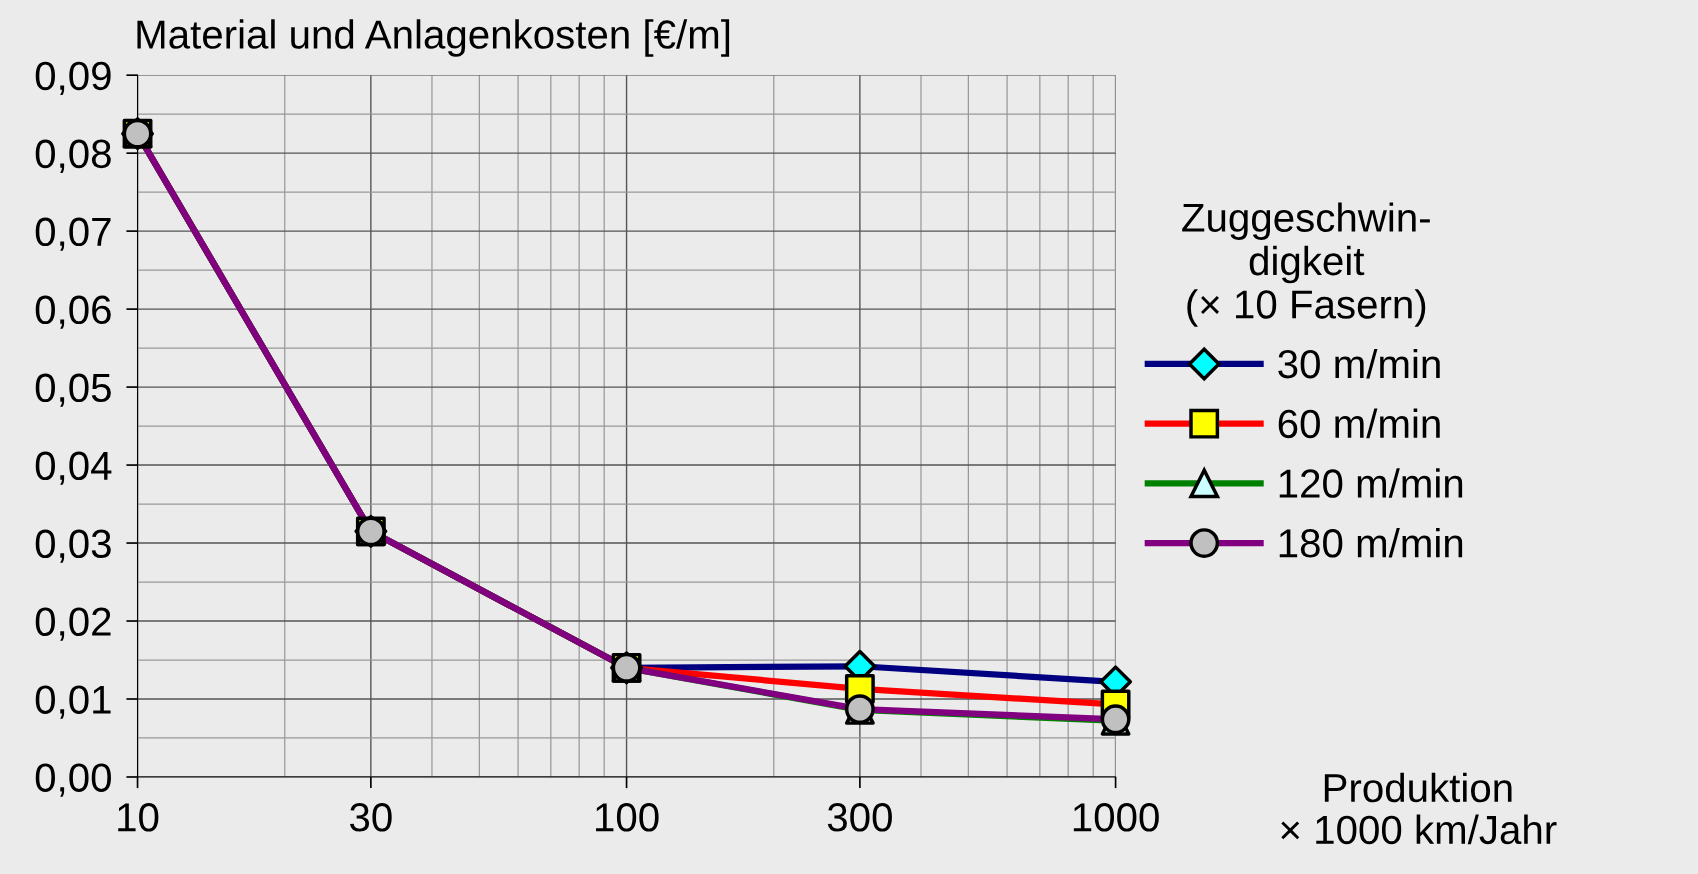  What do you see at coordinates (371, 817) in the screenshot?
I see `x-tick-label: 30` at bounding box center [371, 817].